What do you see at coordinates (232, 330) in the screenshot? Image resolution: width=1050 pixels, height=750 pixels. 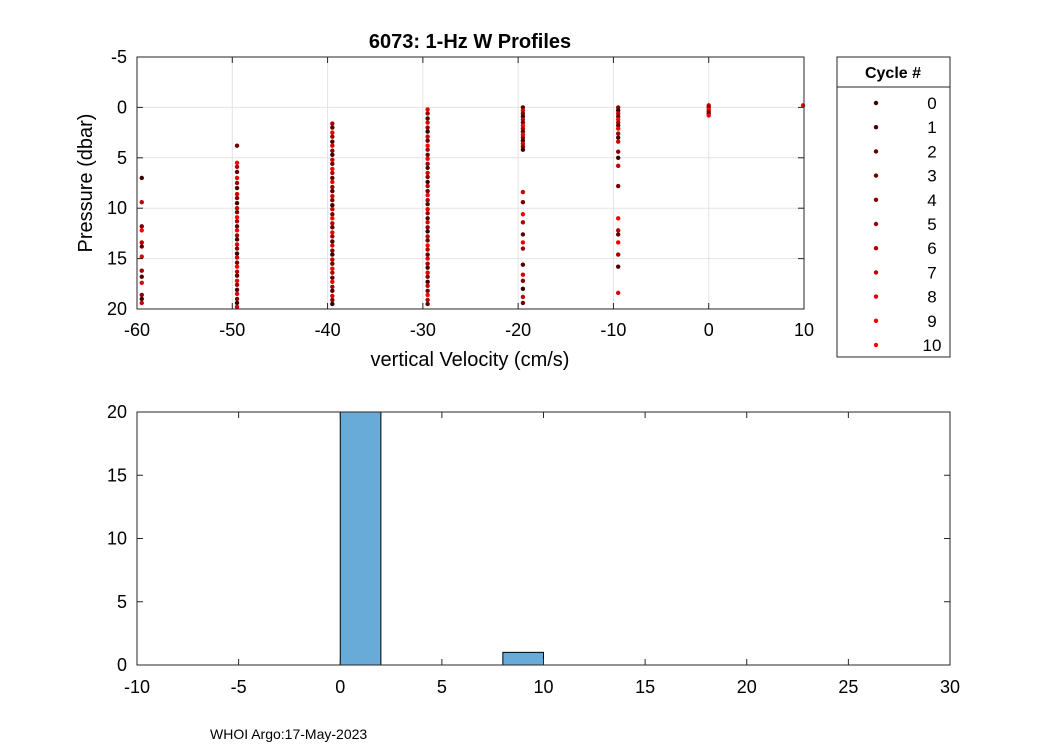 I see `x-tick-label: -50` at bounding box center [232, 330].